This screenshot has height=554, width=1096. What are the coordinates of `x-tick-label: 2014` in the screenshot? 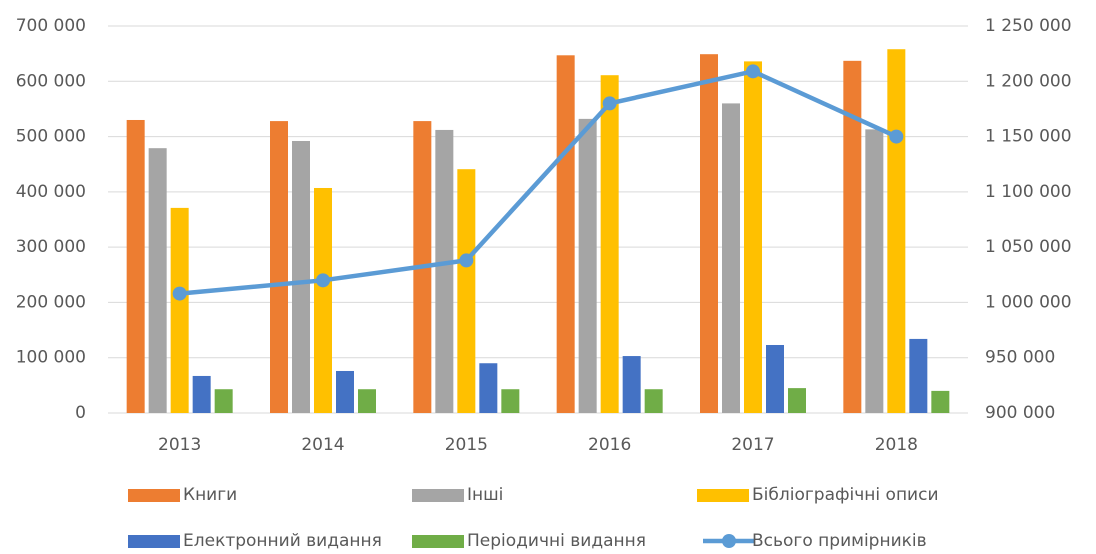 It's located at (322, 445).